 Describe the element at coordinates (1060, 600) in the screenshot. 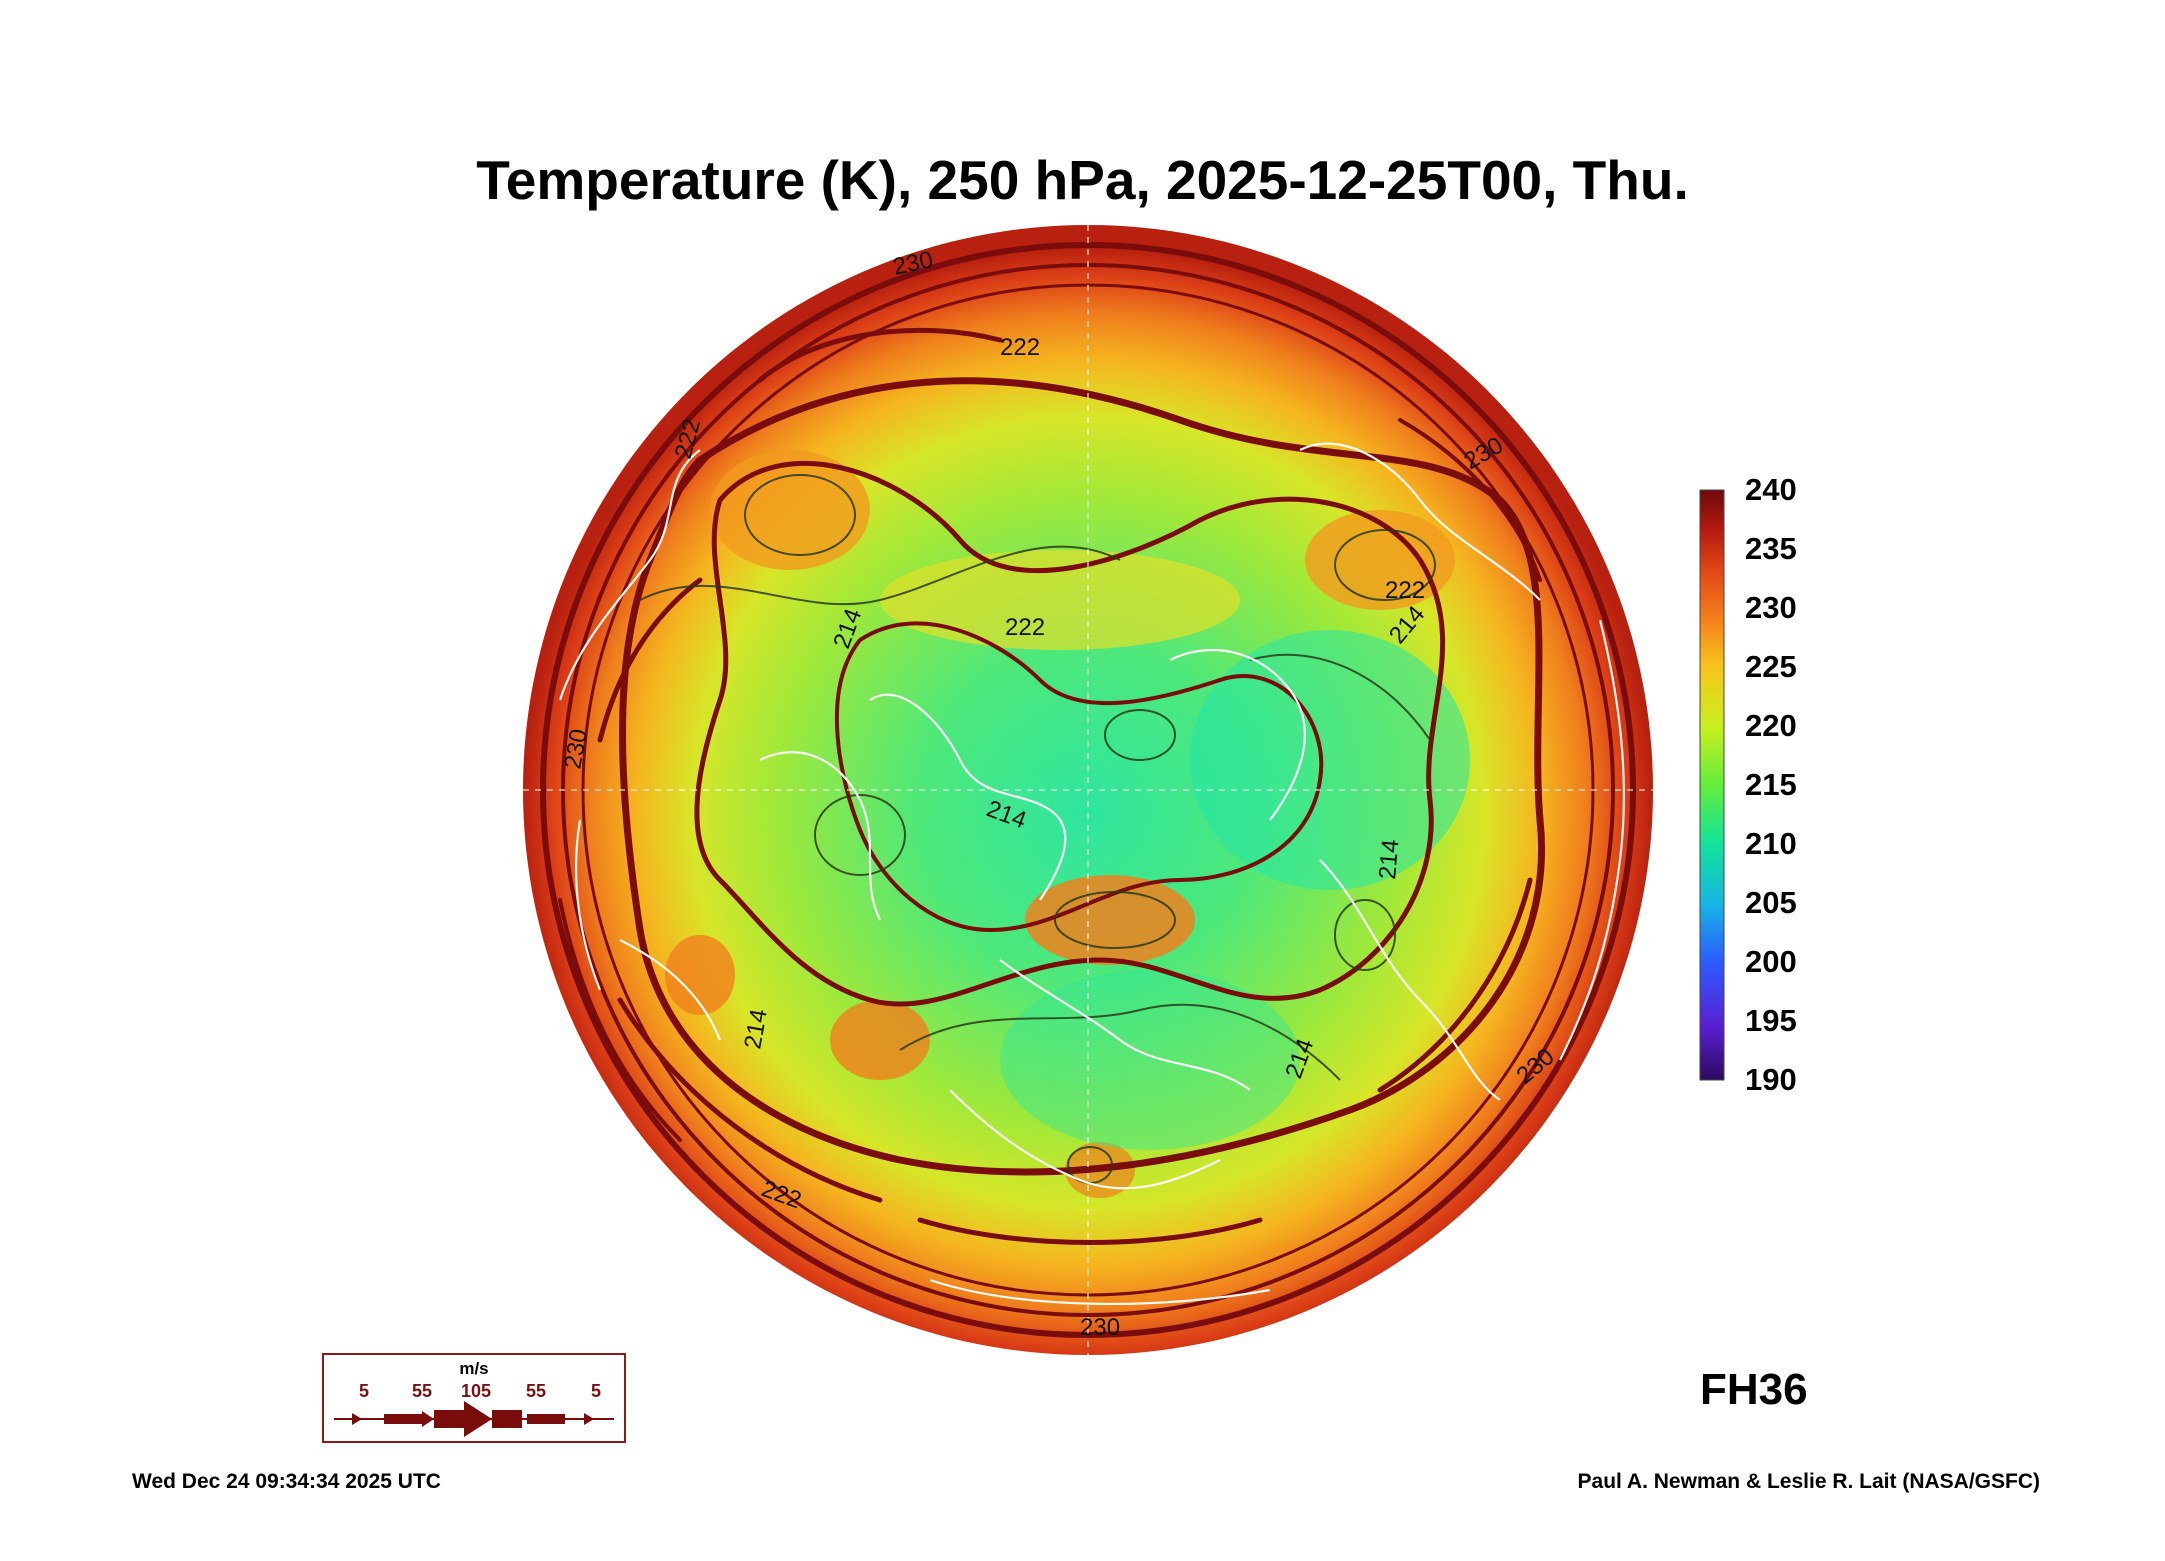

I see `warm-band` at that location.